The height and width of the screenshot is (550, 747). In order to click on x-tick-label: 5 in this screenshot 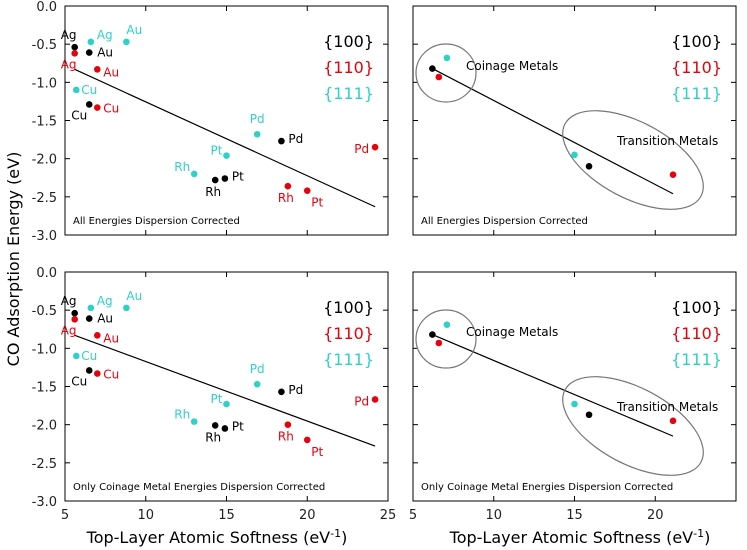, I will do `click(65, 515)`.